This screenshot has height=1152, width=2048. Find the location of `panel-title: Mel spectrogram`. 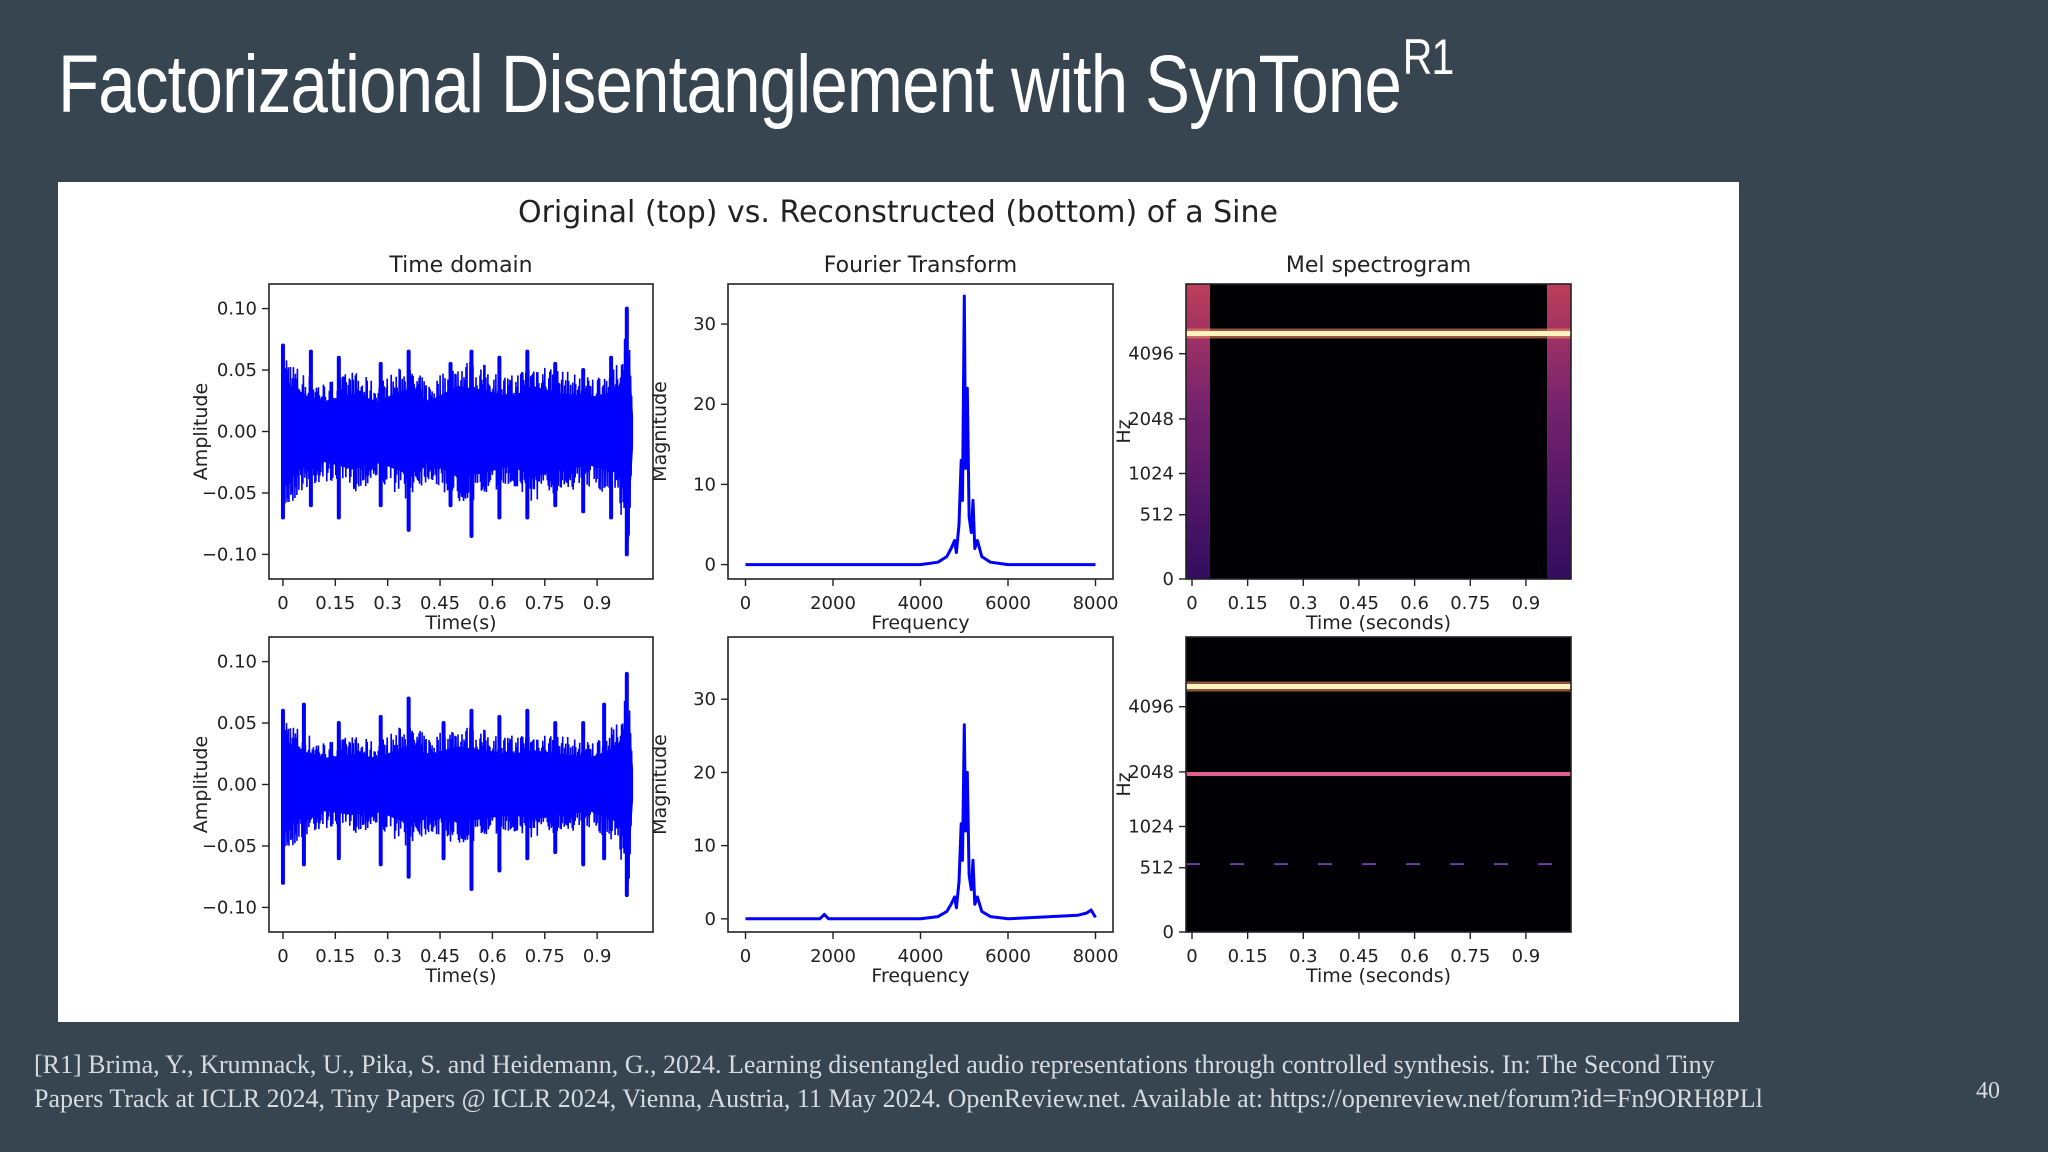

panel-title: Mel spectrogram is located at coordinates (1378, 265).